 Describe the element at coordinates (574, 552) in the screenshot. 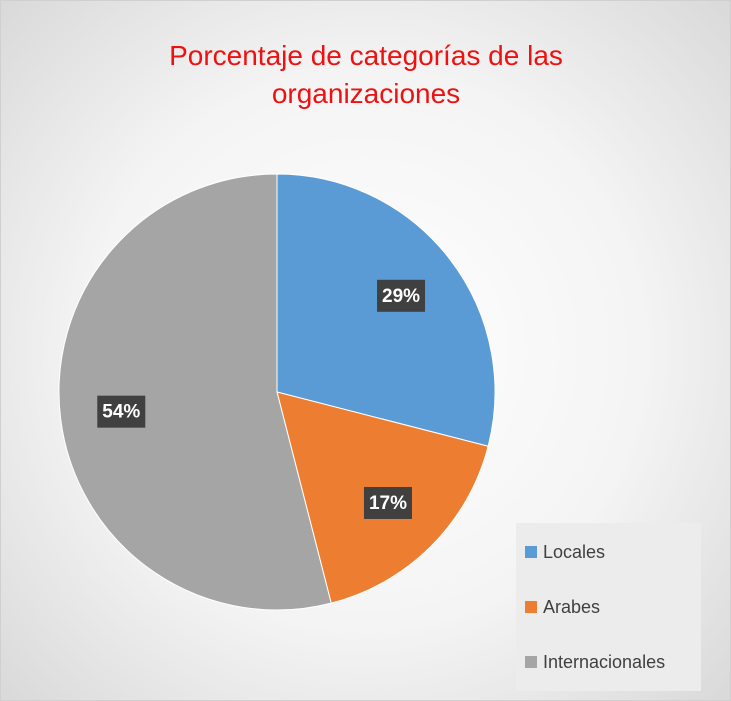

I see `legend-label: Locales` at that location.